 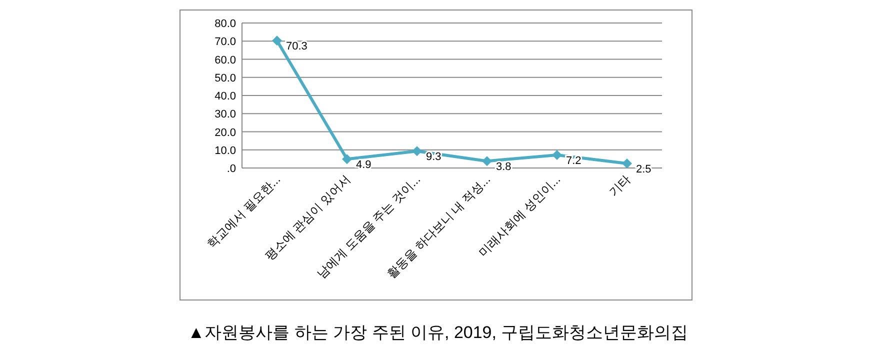 I want to click on y-tick-label: 70.0, so click(x=225, y=42).